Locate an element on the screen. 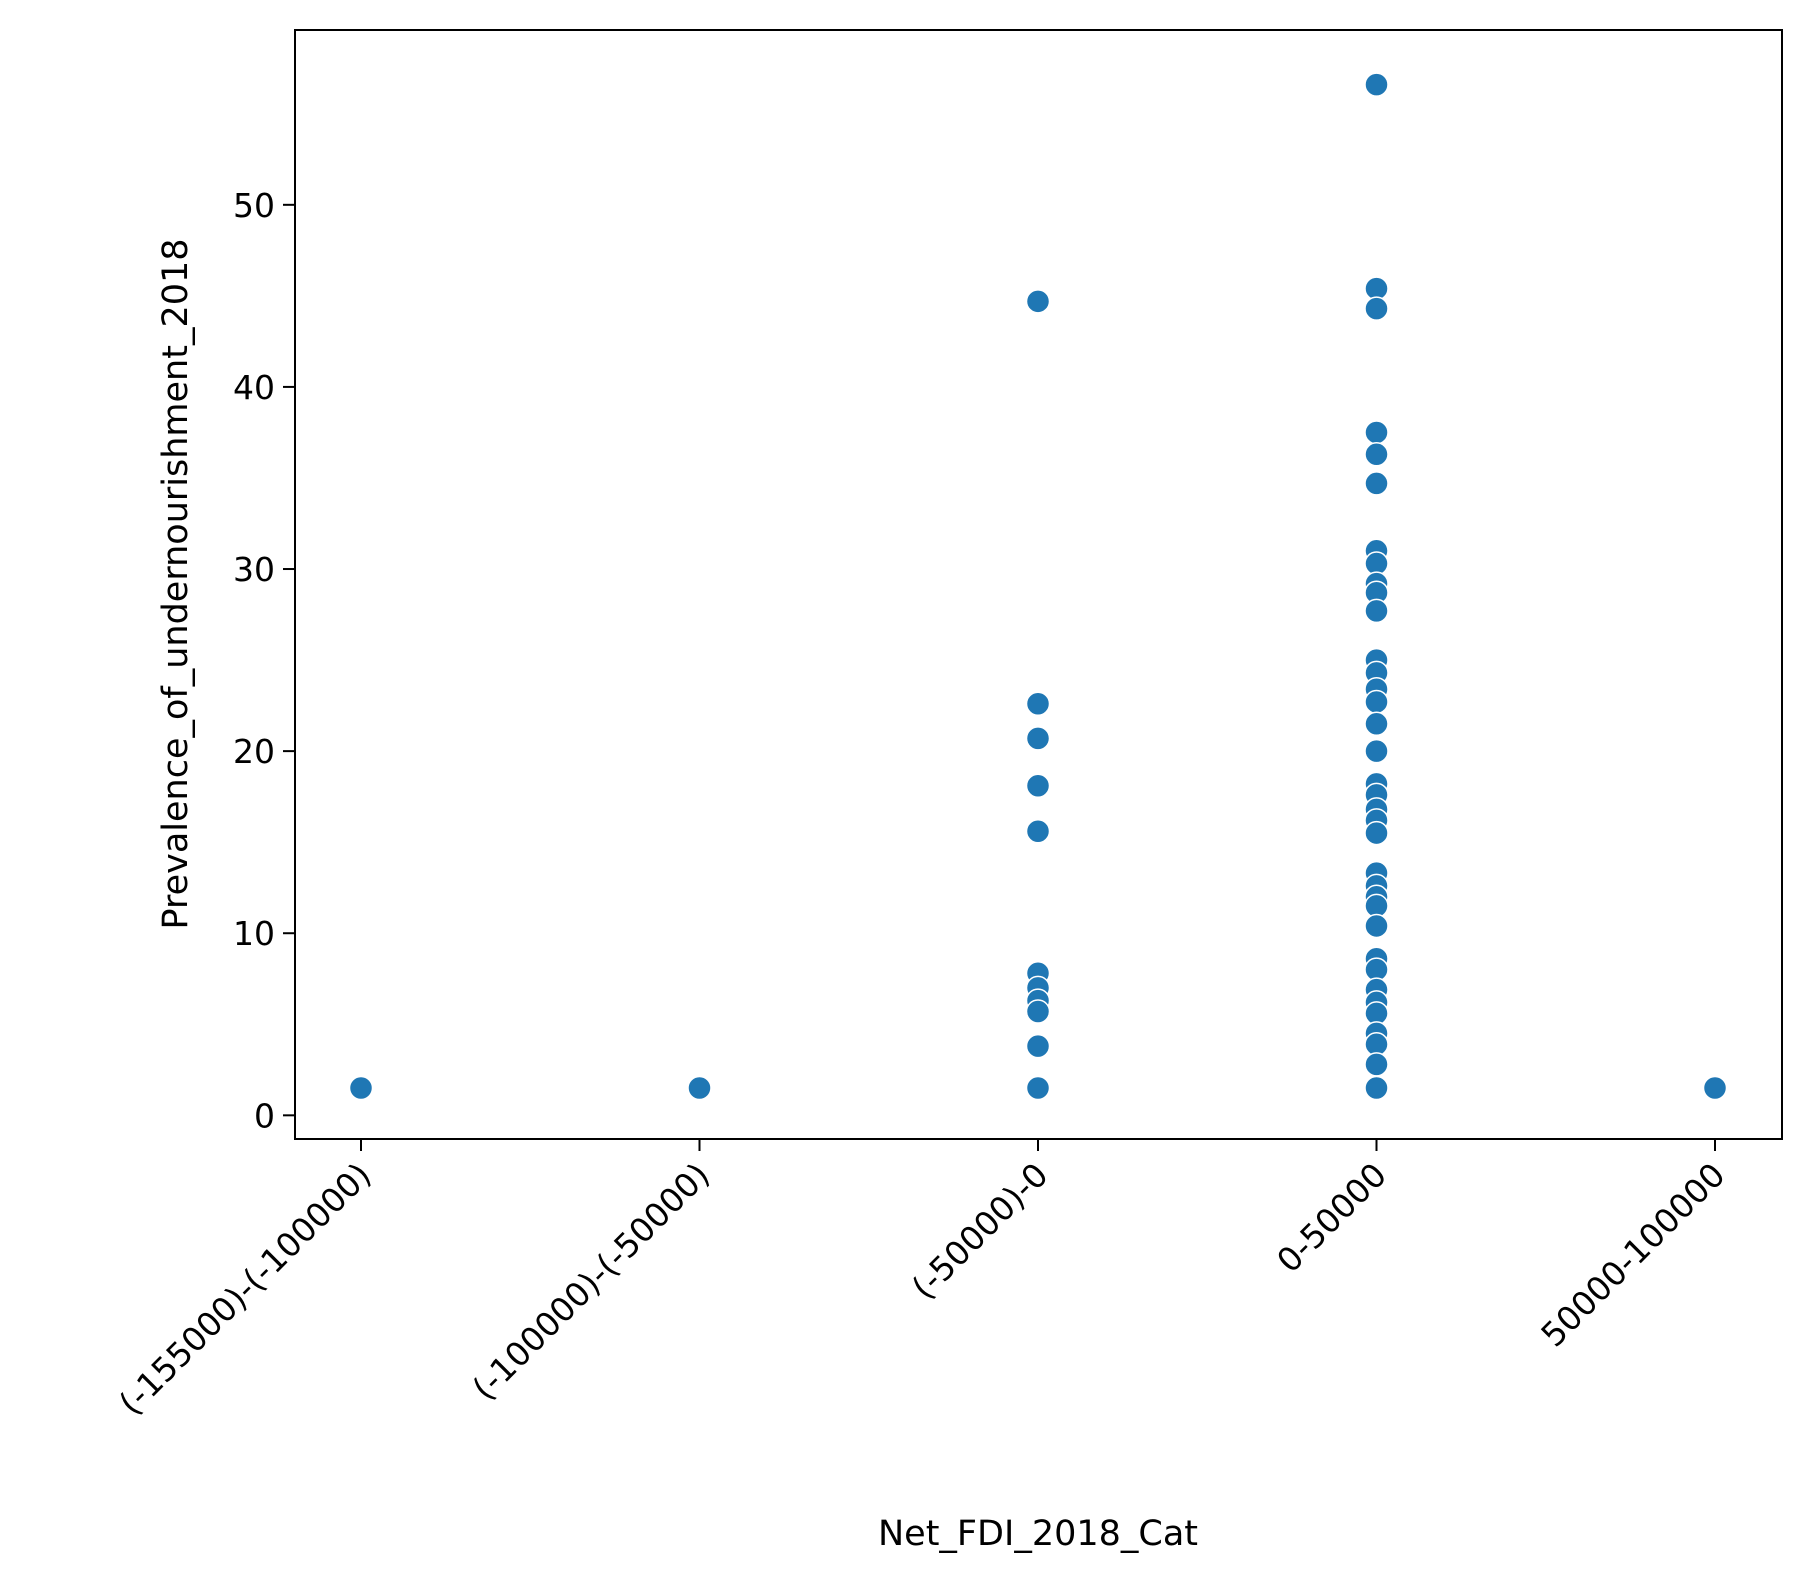  y-axis-label: Prevalence_of_undernourishment_2018 is located at coordinates (176, 583).